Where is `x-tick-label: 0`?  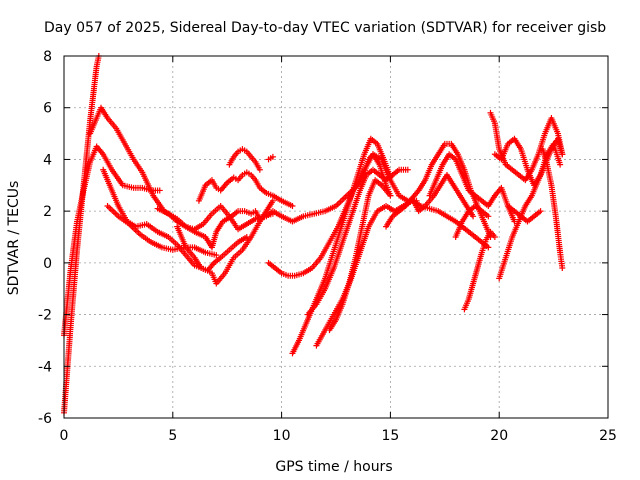 x-tick-label: 0 is located at coordinates (64, 436).